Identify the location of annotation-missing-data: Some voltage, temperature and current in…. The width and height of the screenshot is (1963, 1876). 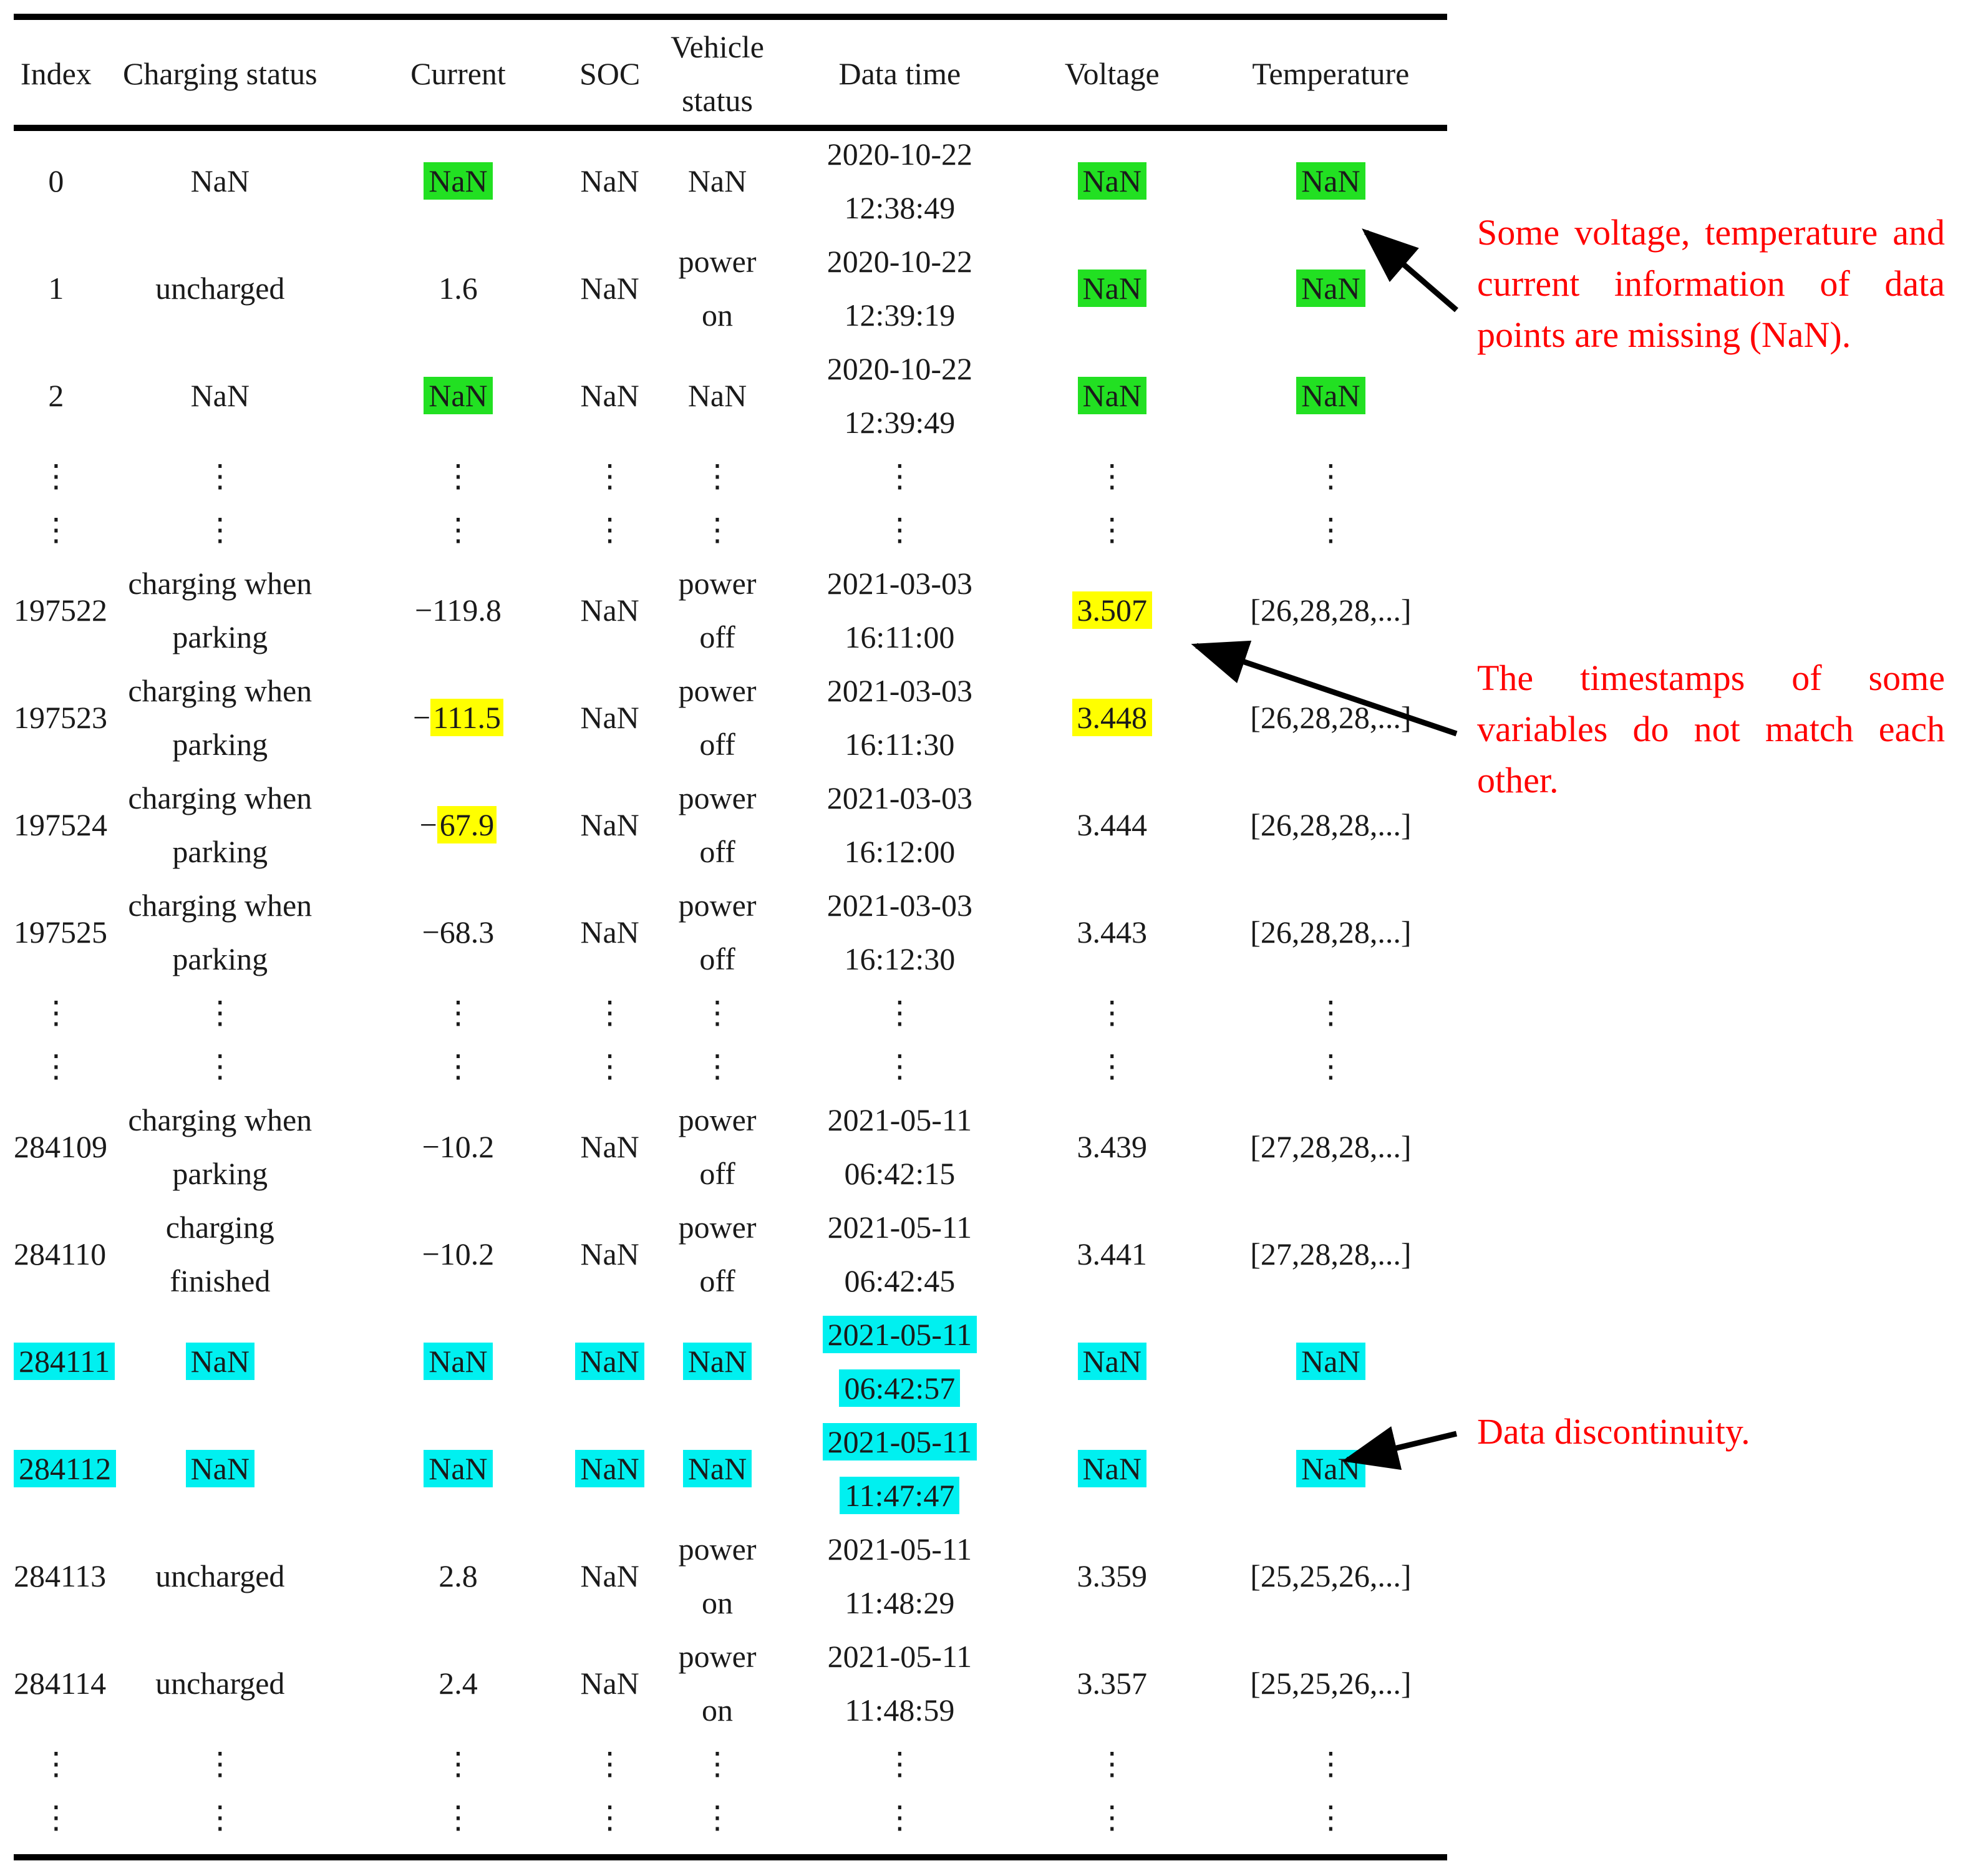
(1711, 283).